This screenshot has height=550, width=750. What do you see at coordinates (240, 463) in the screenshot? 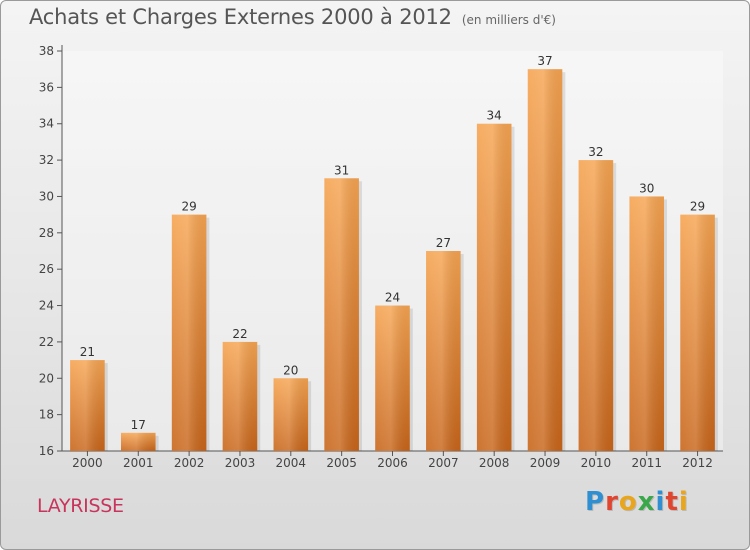
I see `x-tick-label-2003: 2003` at bounding box center [240, 463].